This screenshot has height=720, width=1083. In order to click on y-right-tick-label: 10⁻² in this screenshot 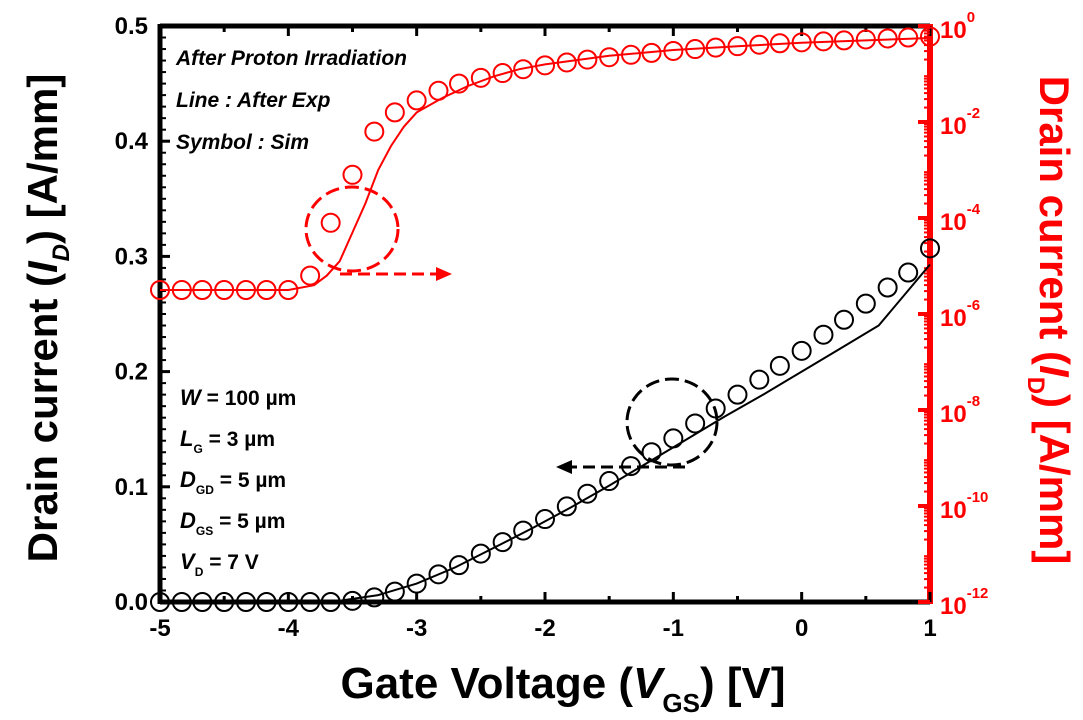, I will do `click(960, 122)`.